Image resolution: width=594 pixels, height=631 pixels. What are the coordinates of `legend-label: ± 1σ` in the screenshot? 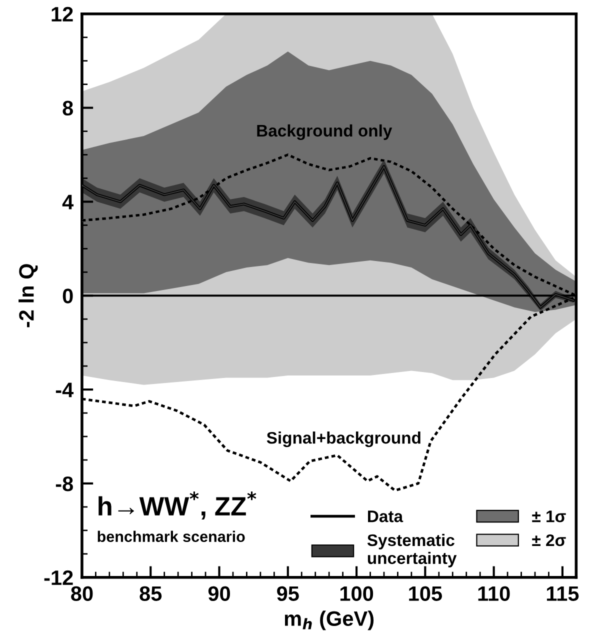 It's located at (549, 516).